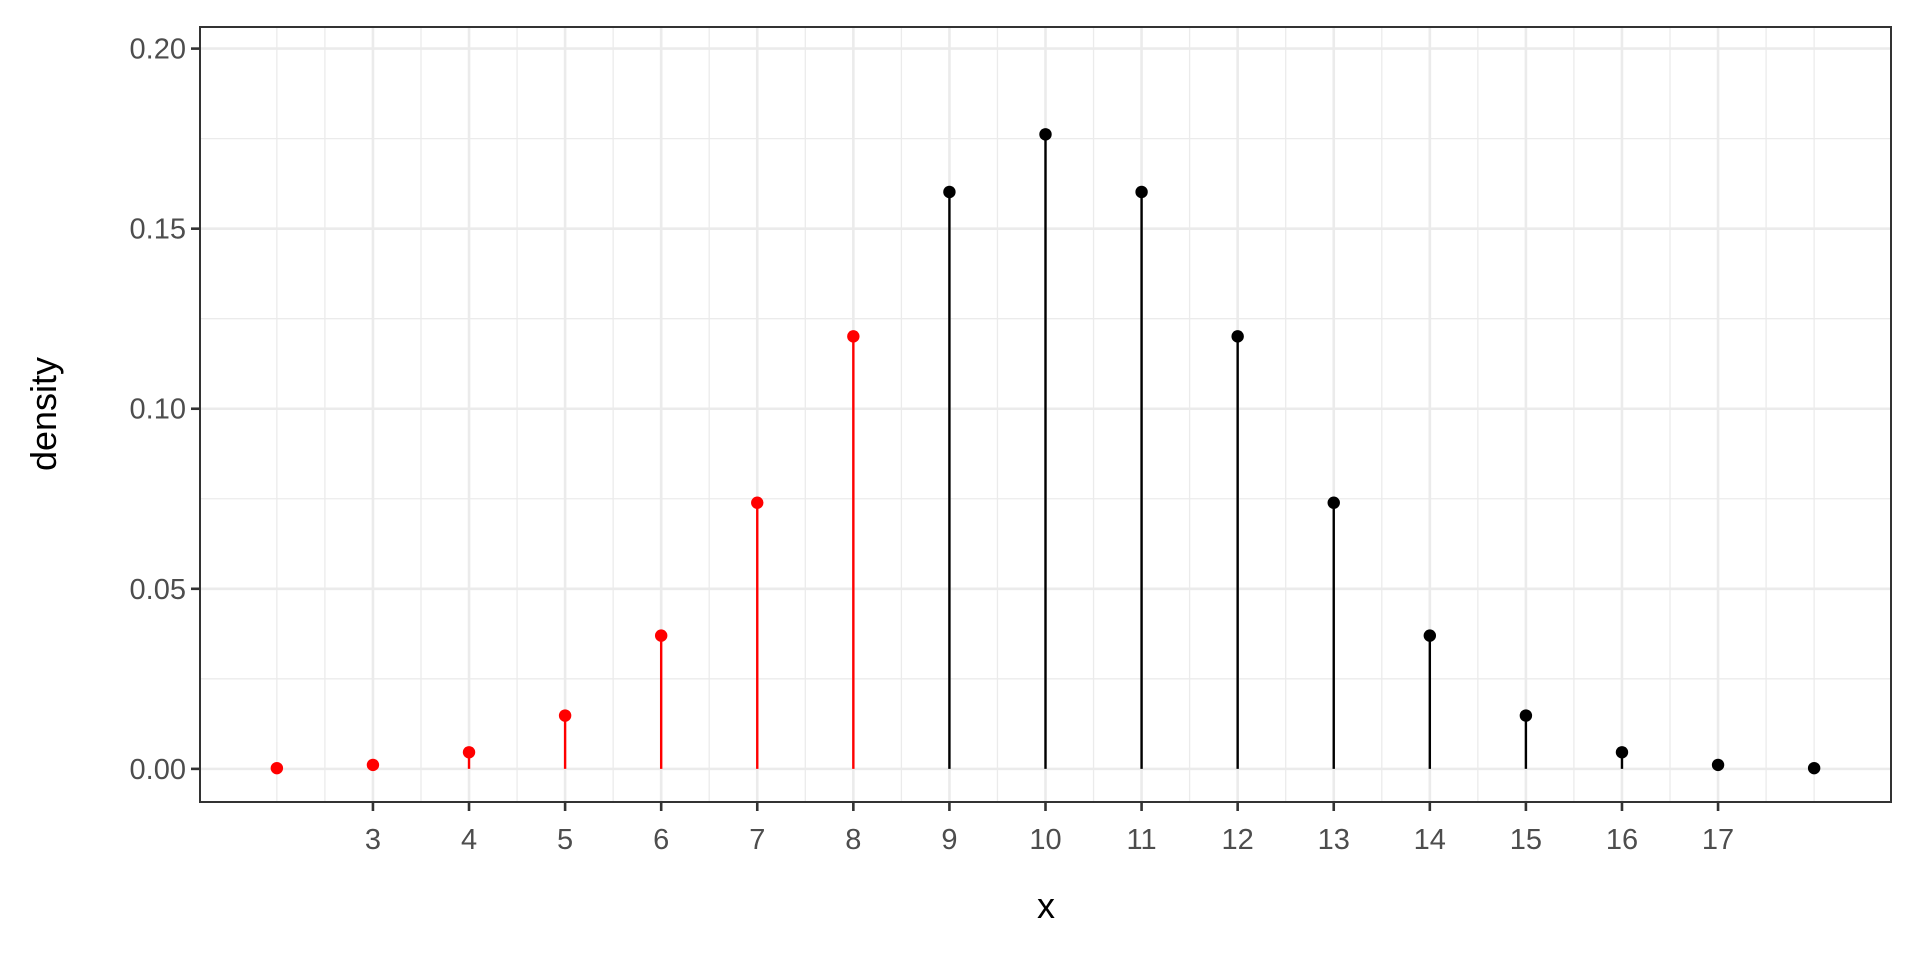 The height and width of the screenshot is (960, 1920). I want to click on y-tick-label: 0.20, so click(158, 50).